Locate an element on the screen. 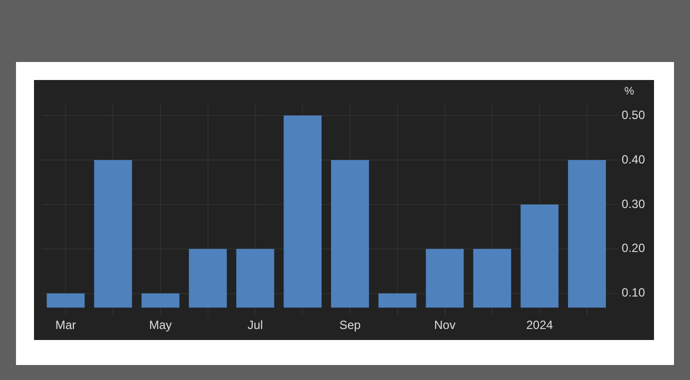 This screenshot has width=690, height=380. x-tick-label: Nov is located at coordinates (445, 325).